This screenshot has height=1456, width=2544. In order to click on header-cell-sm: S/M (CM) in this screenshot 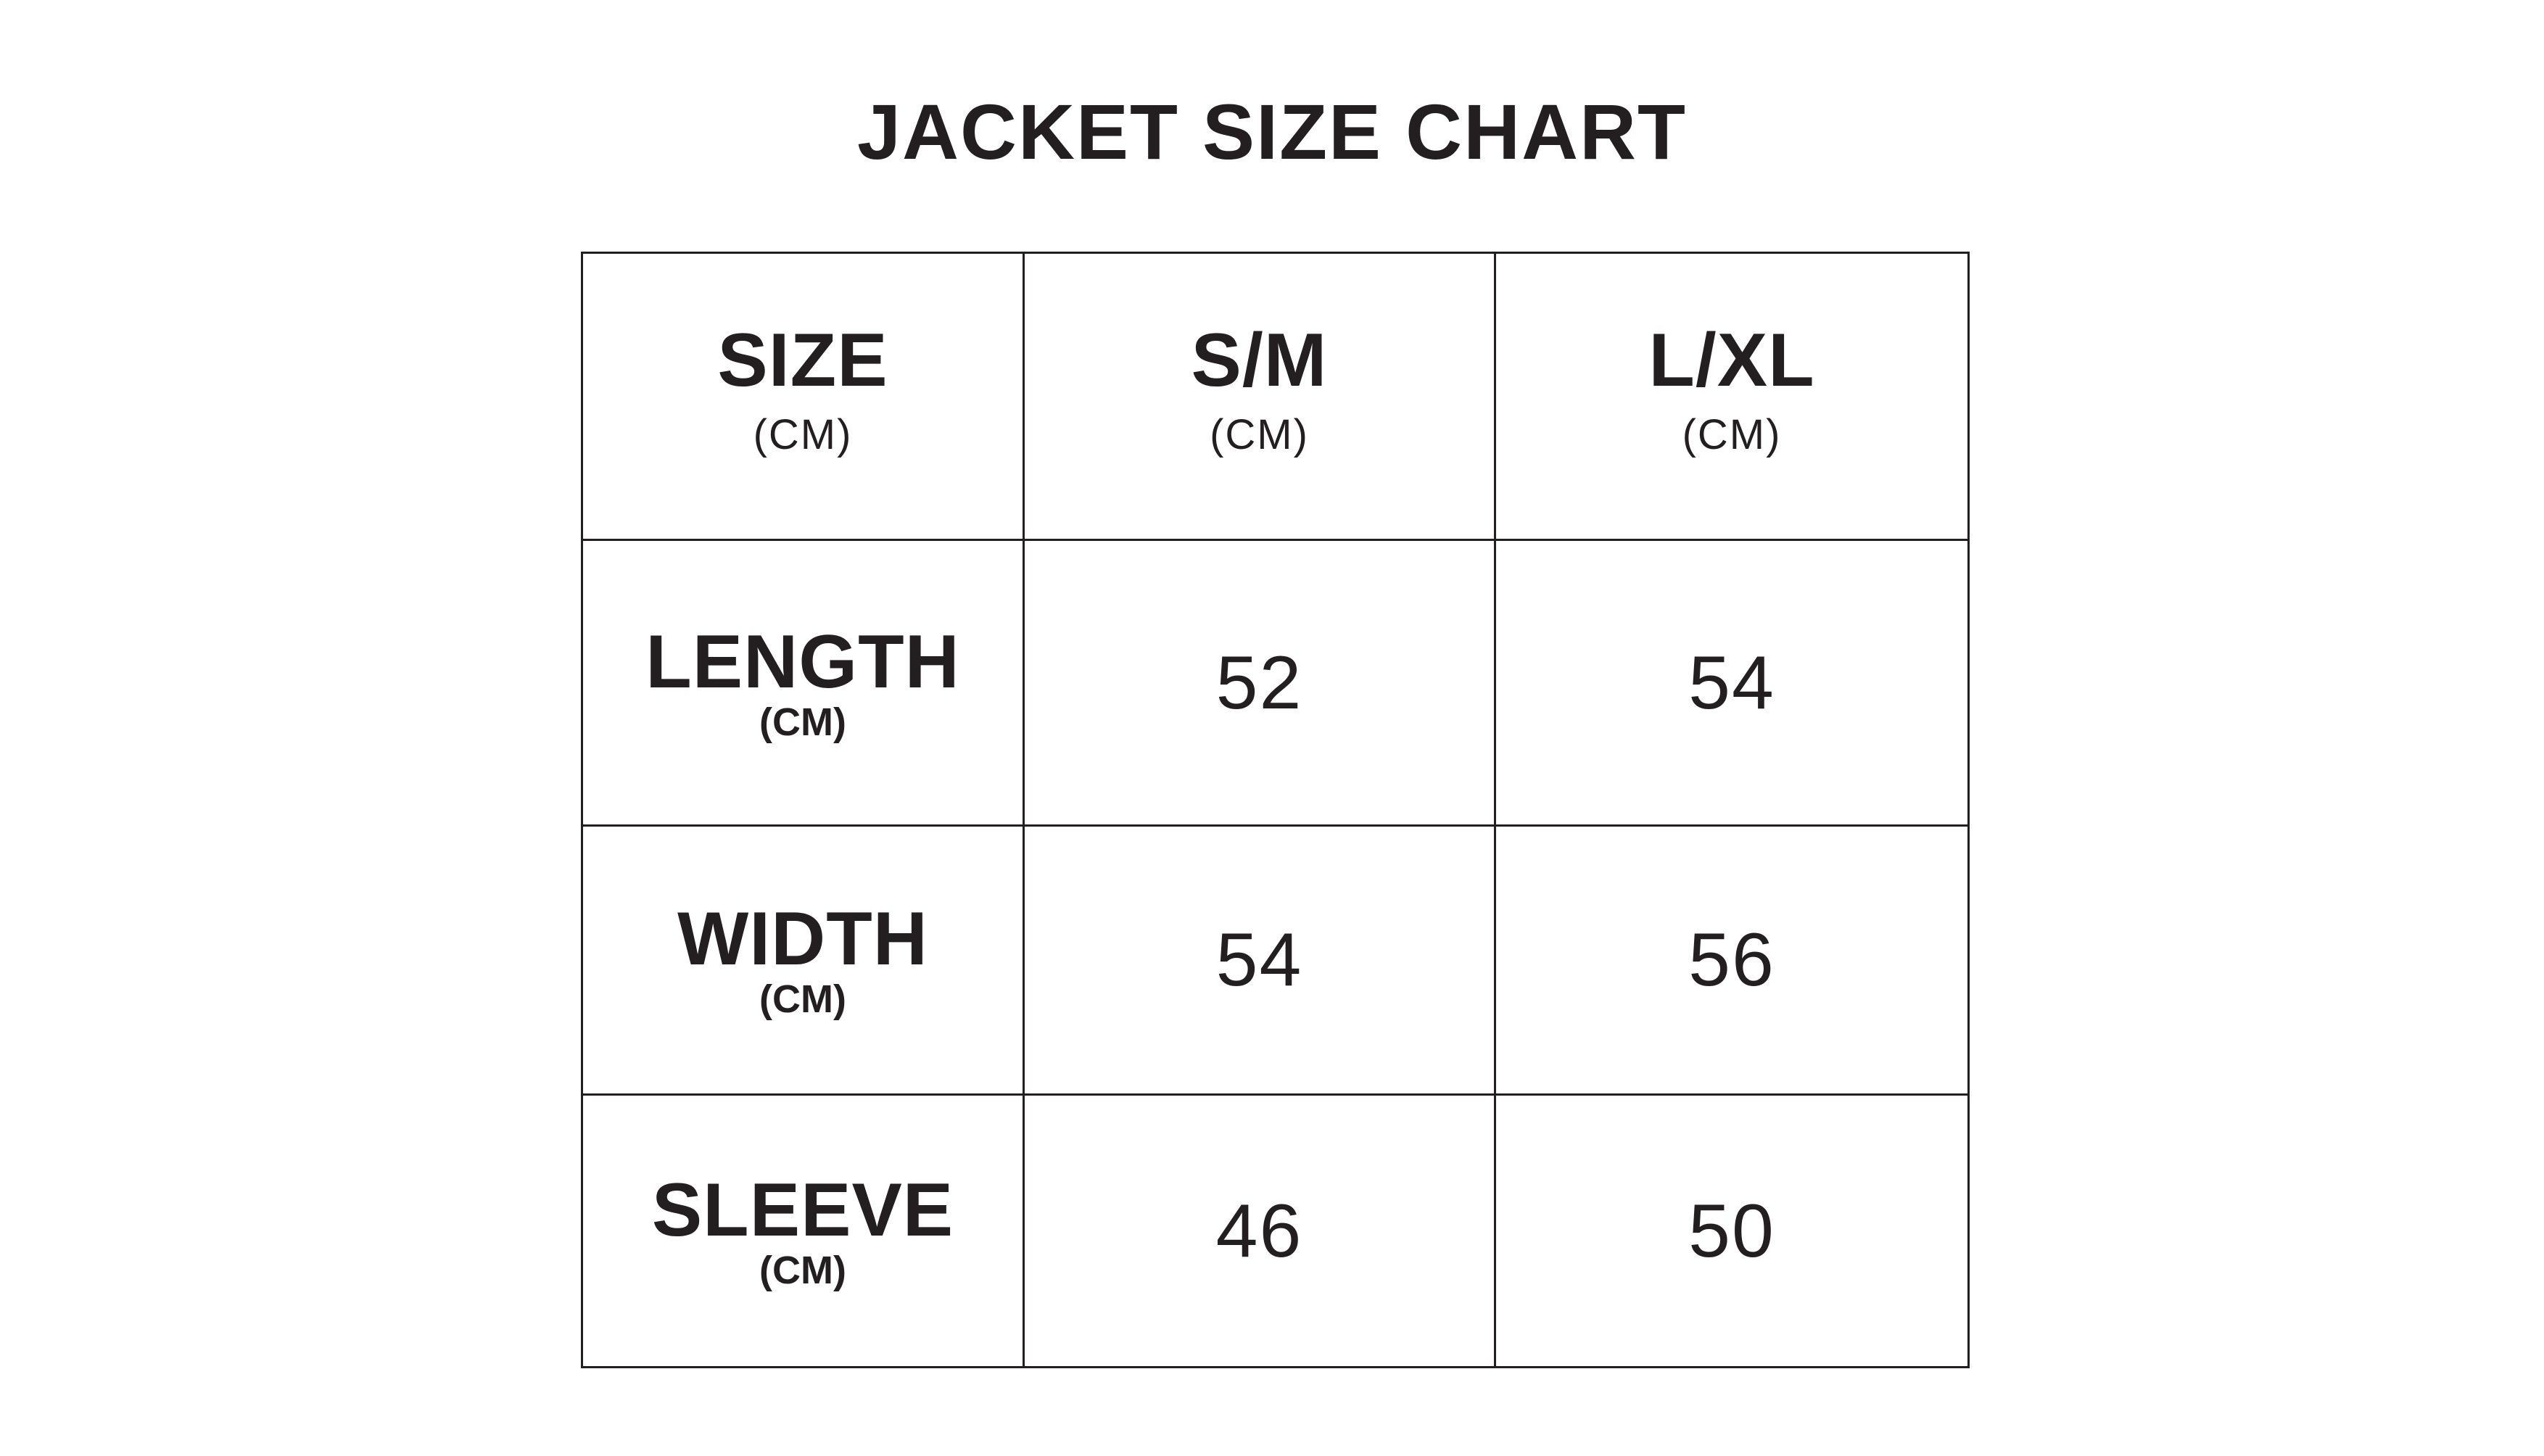, I will do `click(1259, 396)`.